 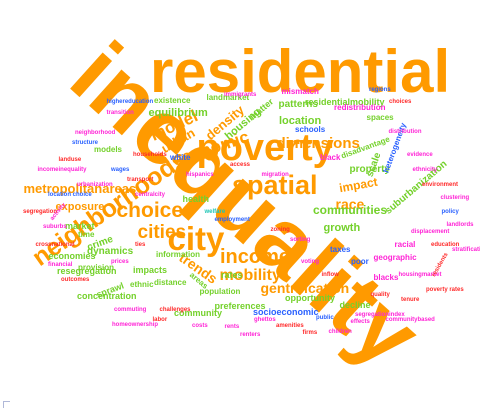 What do you see at coordinates (150, 269) in the screenshot?
I see `cloud-word: impacts` at bounding box center [150, 269].